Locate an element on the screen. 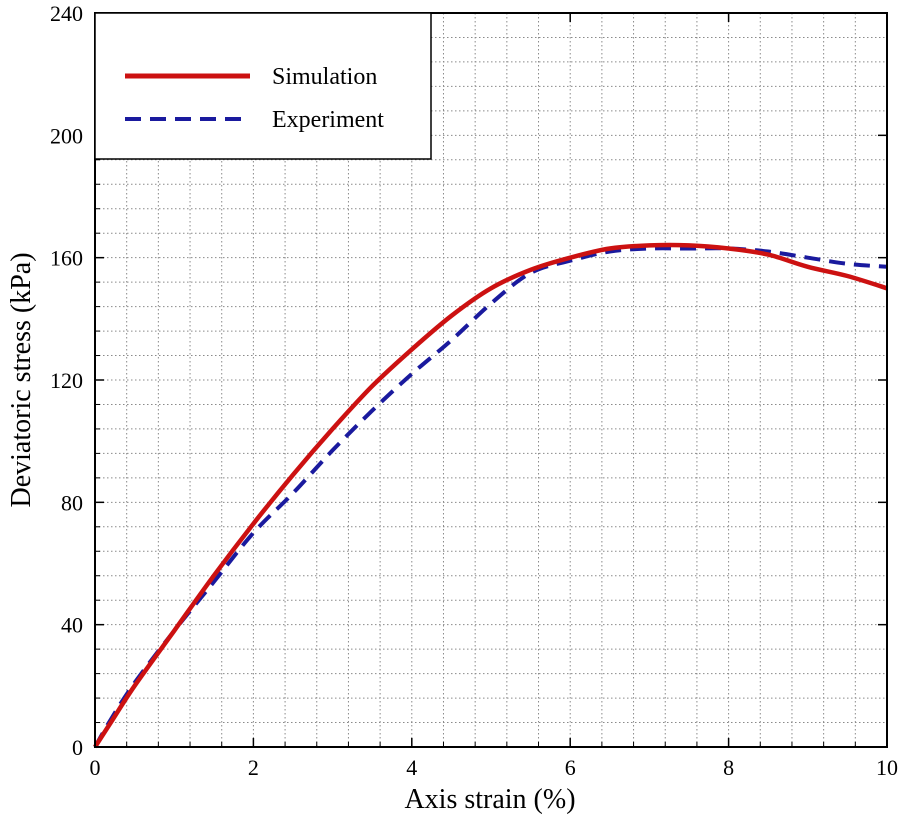 The image size is (905, 821). y-tick-label: 160 is located at coordinates (66, 258).